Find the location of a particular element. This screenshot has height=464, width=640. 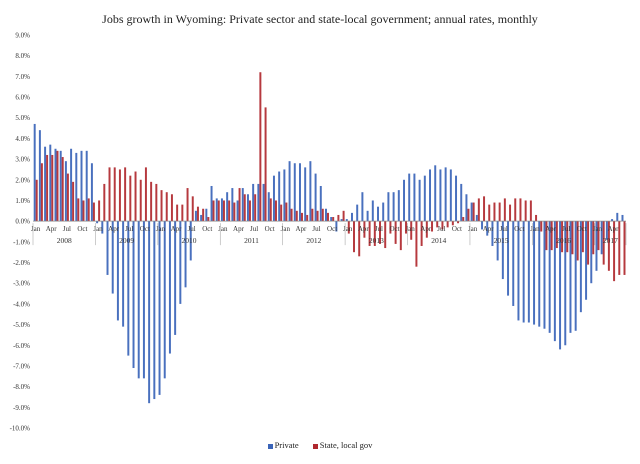

legend-private: Private is located at coordinates (283, 445).